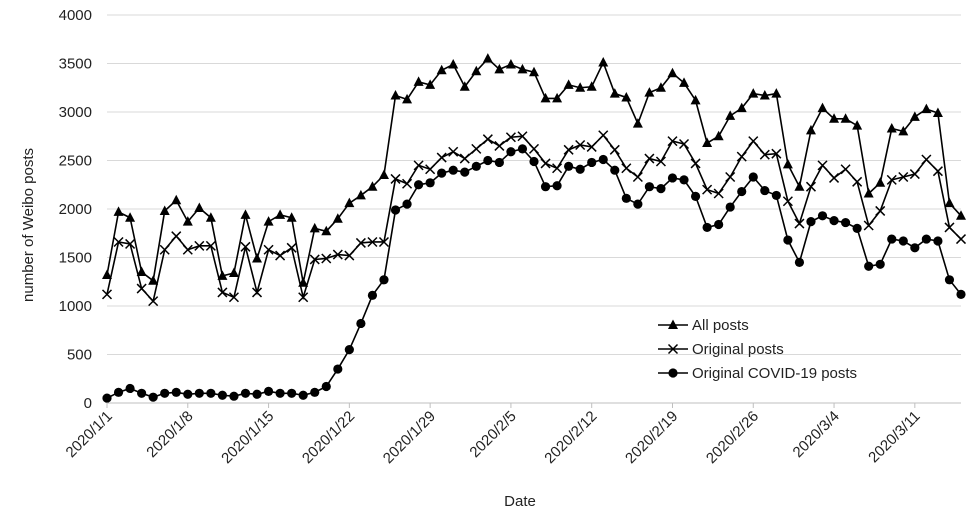 The height and width of the screenshot is (510, 972). I want to click on y-tick-labels: 0 500 1000 1500 2000 2500 3000 3500 4000, so click(75, 209).